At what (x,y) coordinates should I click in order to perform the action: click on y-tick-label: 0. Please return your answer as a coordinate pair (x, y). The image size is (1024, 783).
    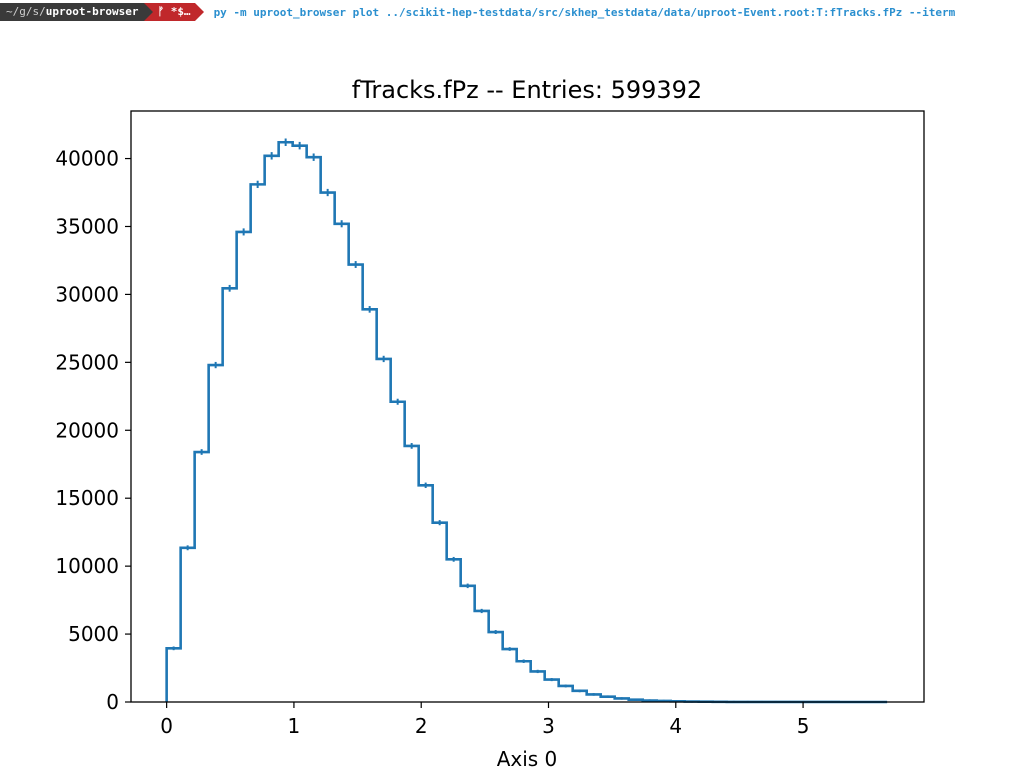
    Looking at the image, I should click on (112, 702).